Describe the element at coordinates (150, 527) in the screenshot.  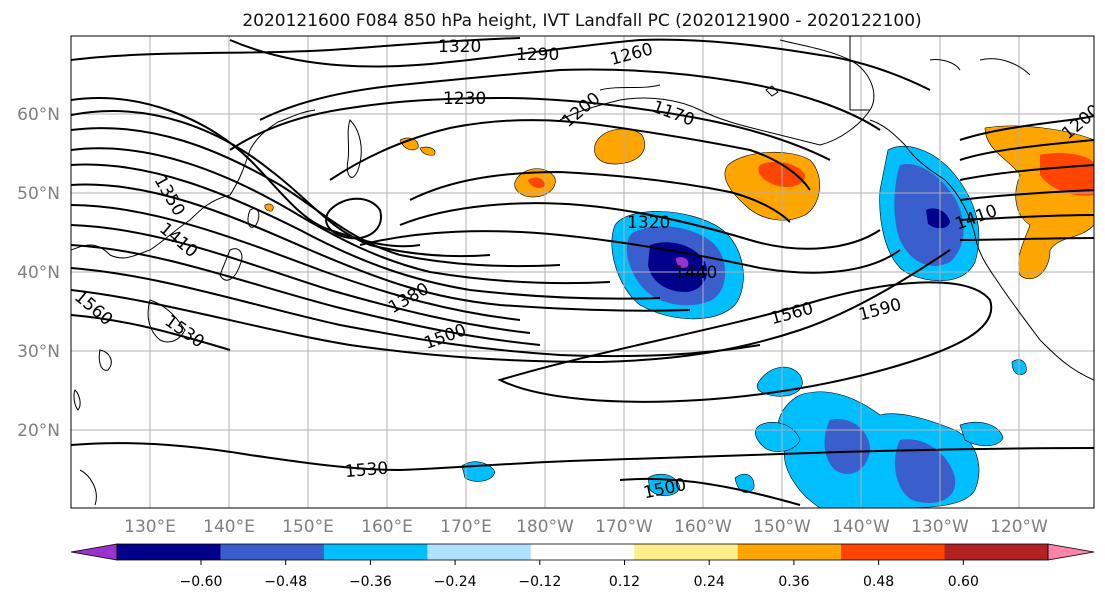
I see `lon-label: 130°E` at that location.